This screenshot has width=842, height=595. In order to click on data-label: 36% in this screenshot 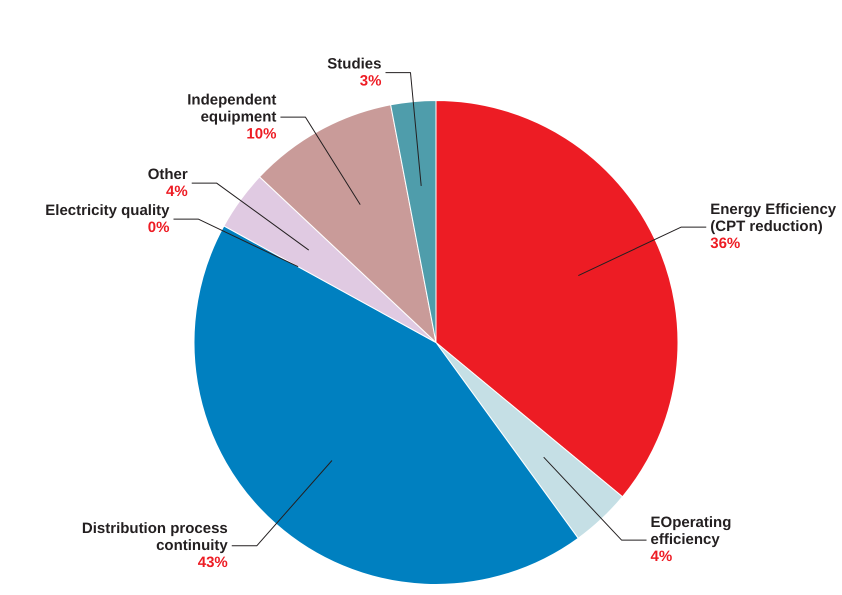, I will do `click(725, 243)`.